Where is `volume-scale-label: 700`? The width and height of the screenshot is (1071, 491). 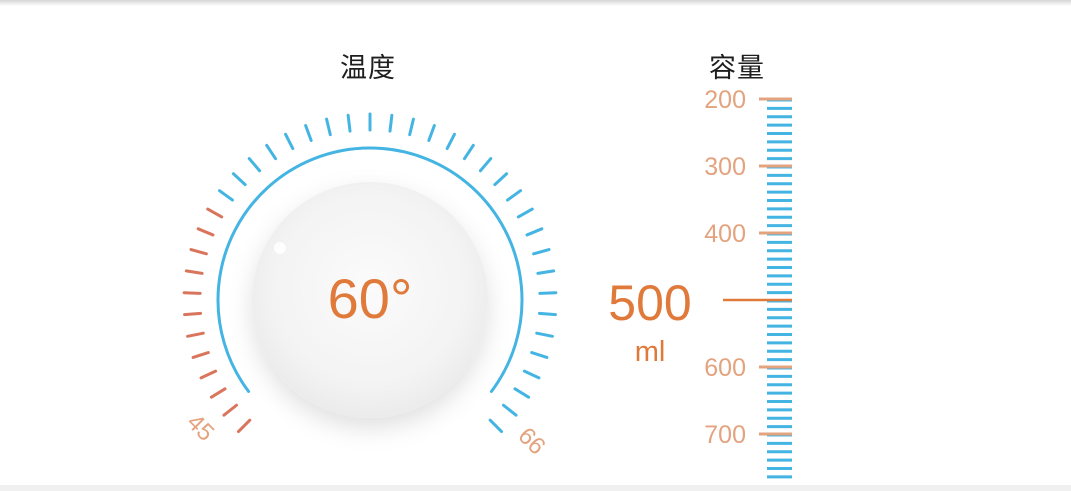 volume-scale-label: 700 is located at coordinates (725, 435).